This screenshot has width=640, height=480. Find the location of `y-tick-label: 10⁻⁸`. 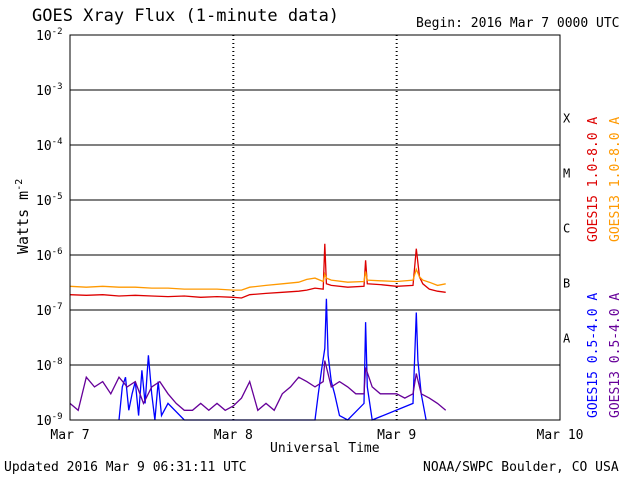

y-tick-label: 10⁻⁸ is located at coordinates (49, 365).